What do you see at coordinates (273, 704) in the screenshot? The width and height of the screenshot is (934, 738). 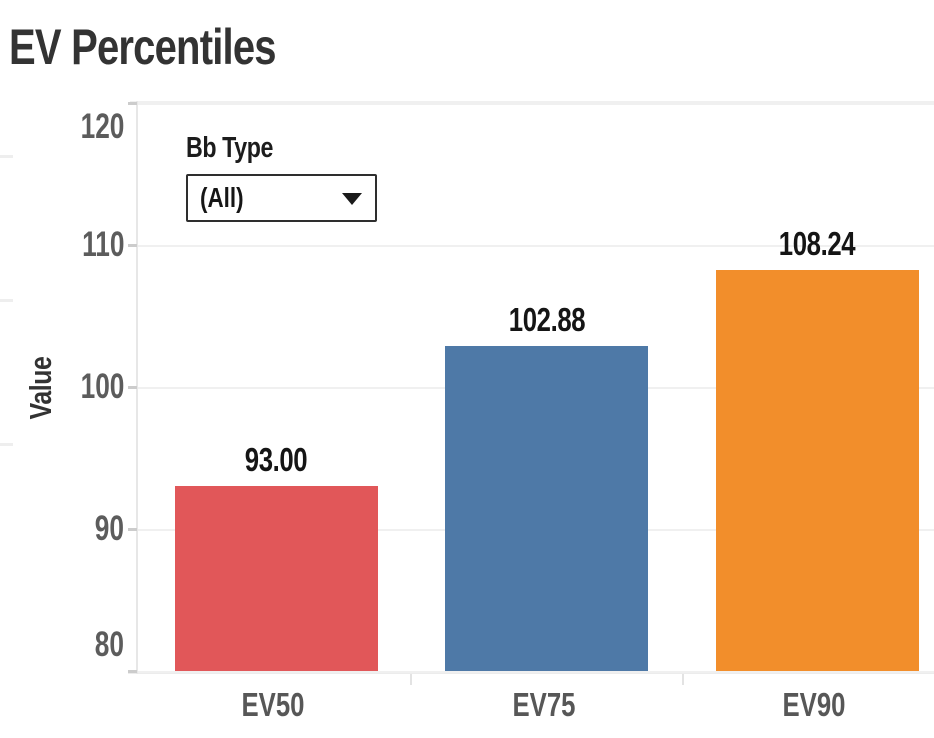 I see `x-axis-label-ev50: EV50` at bounding box center [273, 704].